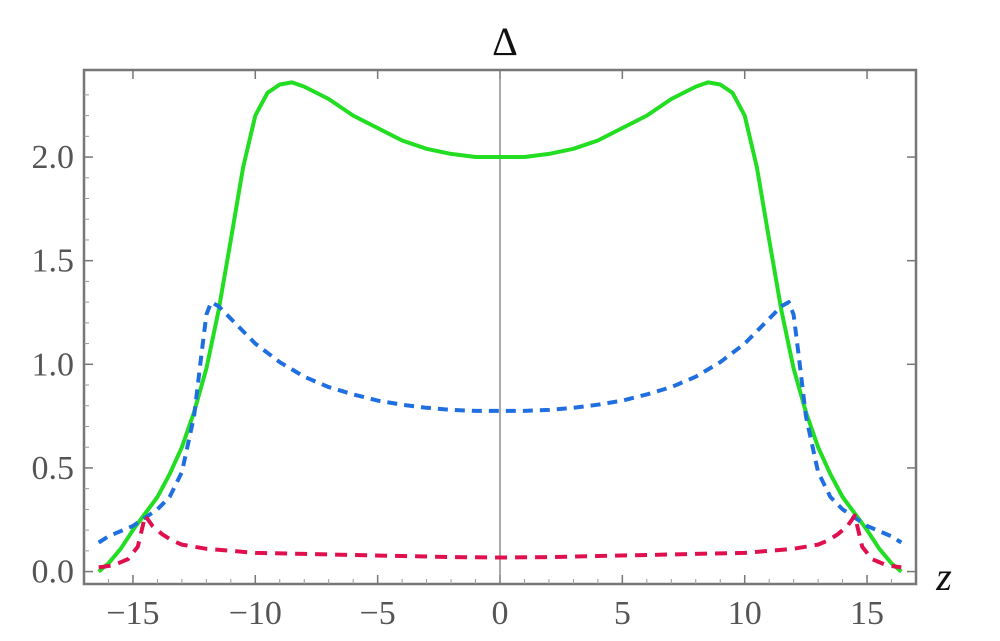  What do you see at coordinates (53, 364) in the screenshot?
I see `y-tick-label: 1.0` at bounding box center [53, 364].